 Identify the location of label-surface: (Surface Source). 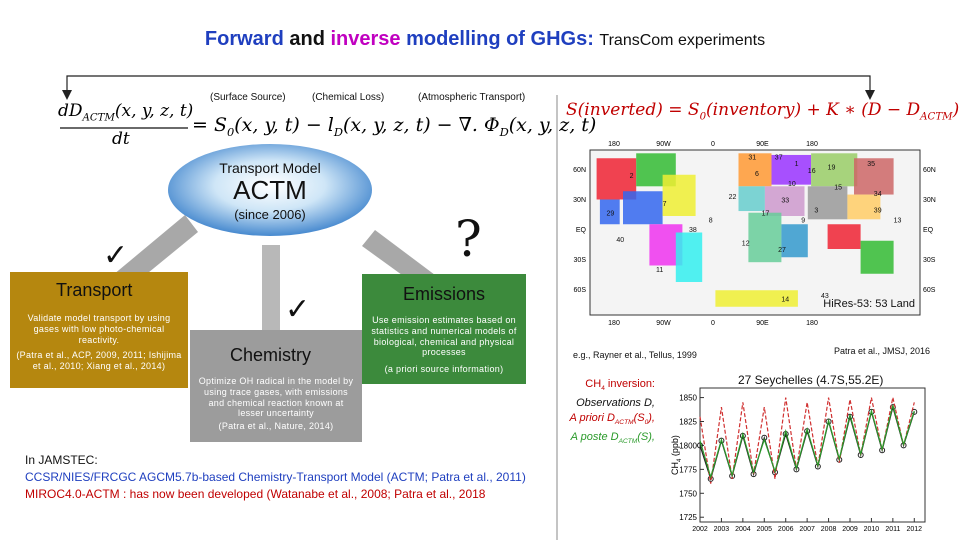
(248, 97).